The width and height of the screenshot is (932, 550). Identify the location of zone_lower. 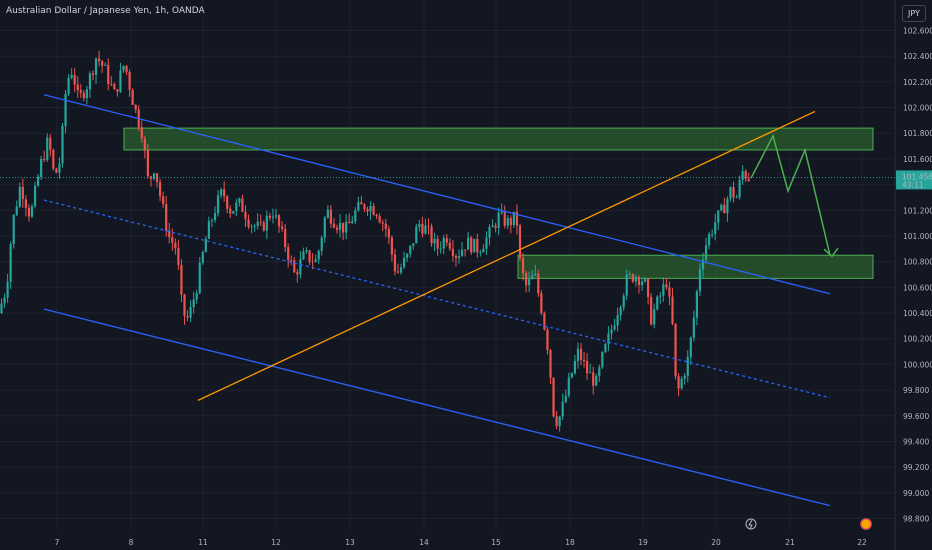
(695, 266).